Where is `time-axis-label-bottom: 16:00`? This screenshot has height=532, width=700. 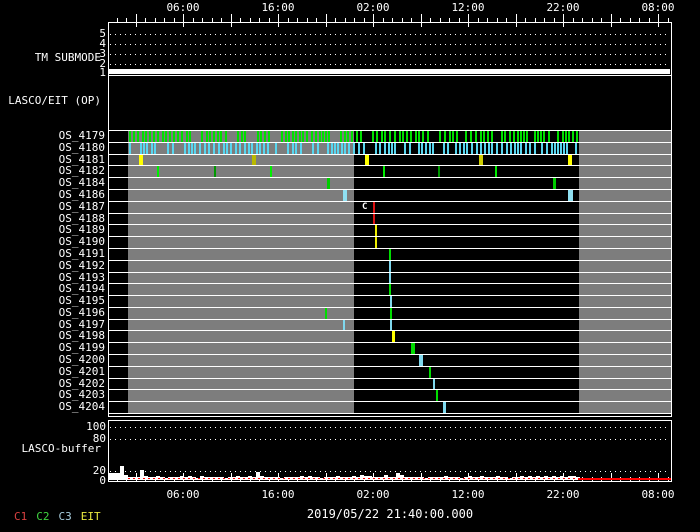
time-axis-label-bottom: 16:00 is located at coordinates (278, 494).